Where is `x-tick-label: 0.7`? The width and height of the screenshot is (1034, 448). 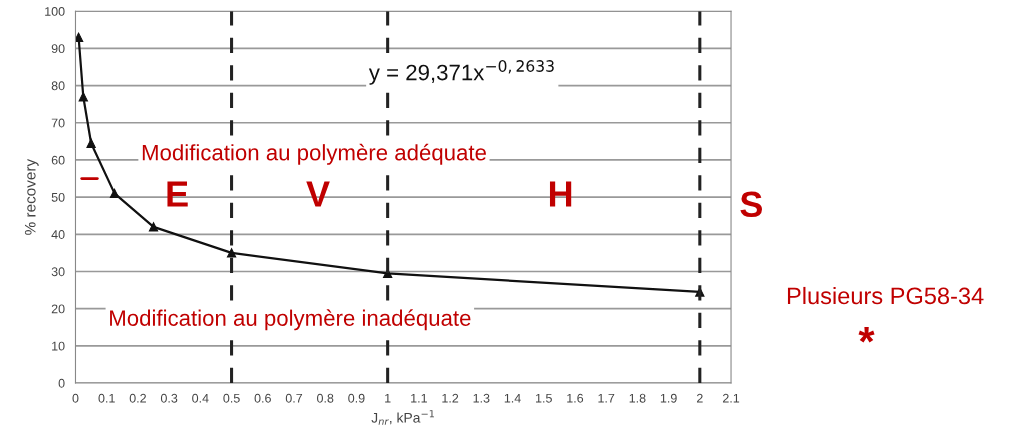
x-tick-label: 0.7 is located at coordinates (294, 398).